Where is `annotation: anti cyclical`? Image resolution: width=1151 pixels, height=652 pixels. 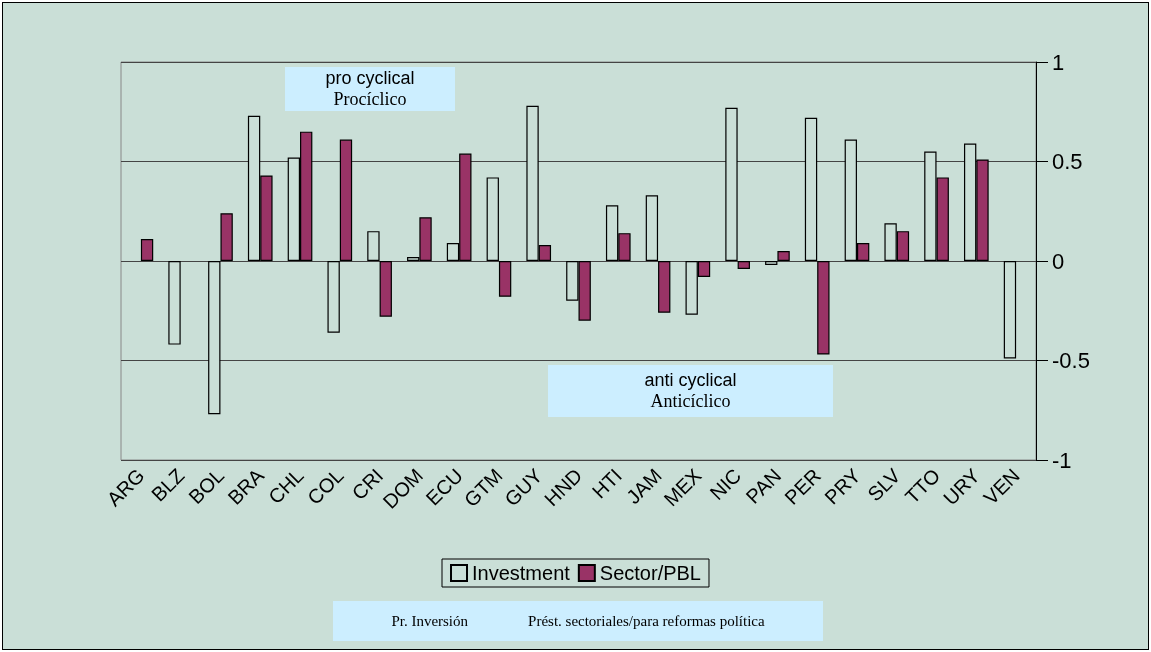 annotation: anti cyclical is located at coordinates (690, 380).